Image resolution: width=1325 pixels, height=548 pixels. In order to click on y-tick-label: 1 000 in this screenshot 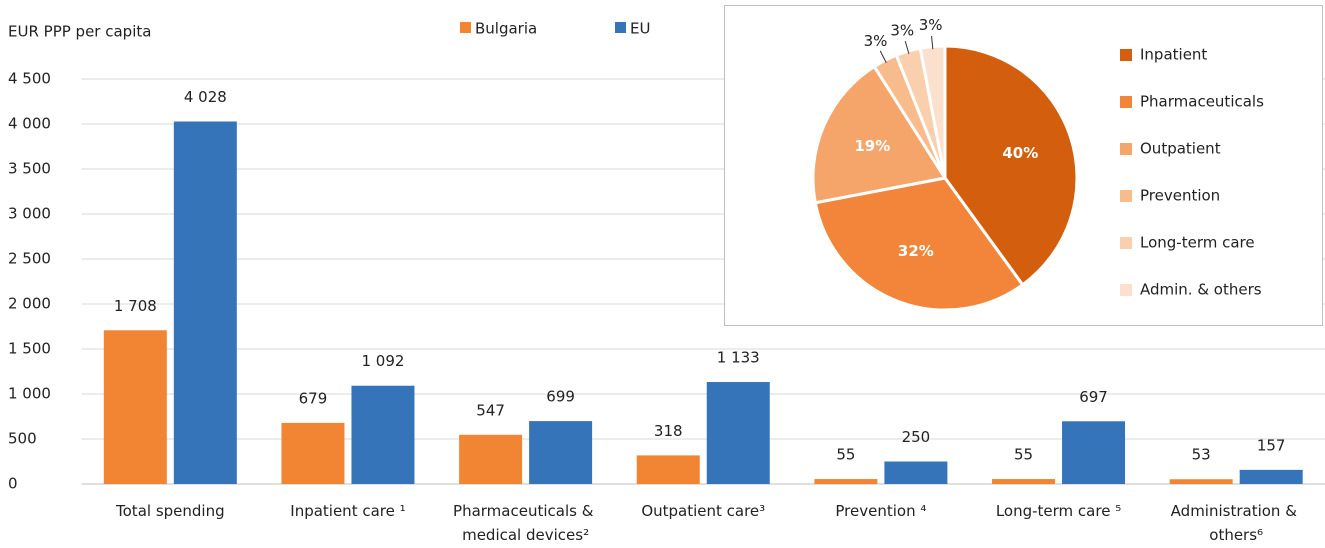, I will do `click(29, 394)`.